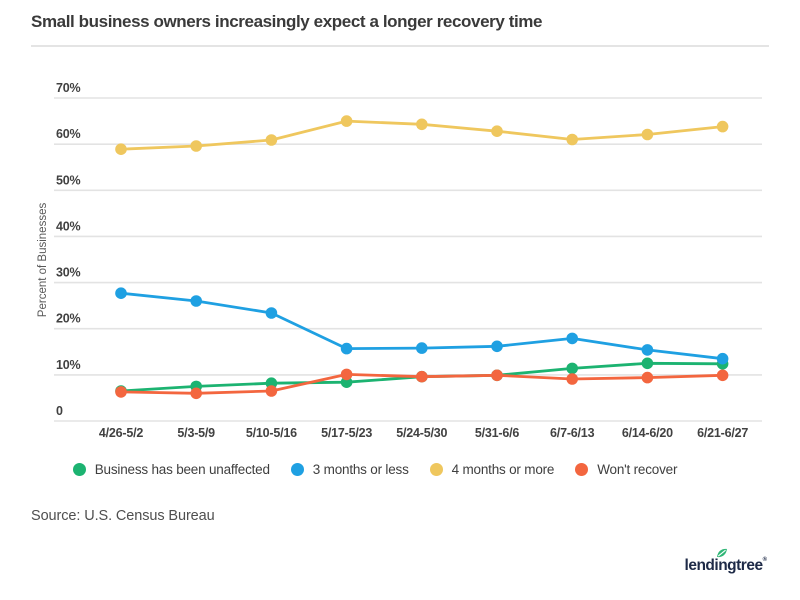  Describe the element at coordinates (572, 433) in the screenshot. I see `x-tick-label: 6/7-6/13` at that location.